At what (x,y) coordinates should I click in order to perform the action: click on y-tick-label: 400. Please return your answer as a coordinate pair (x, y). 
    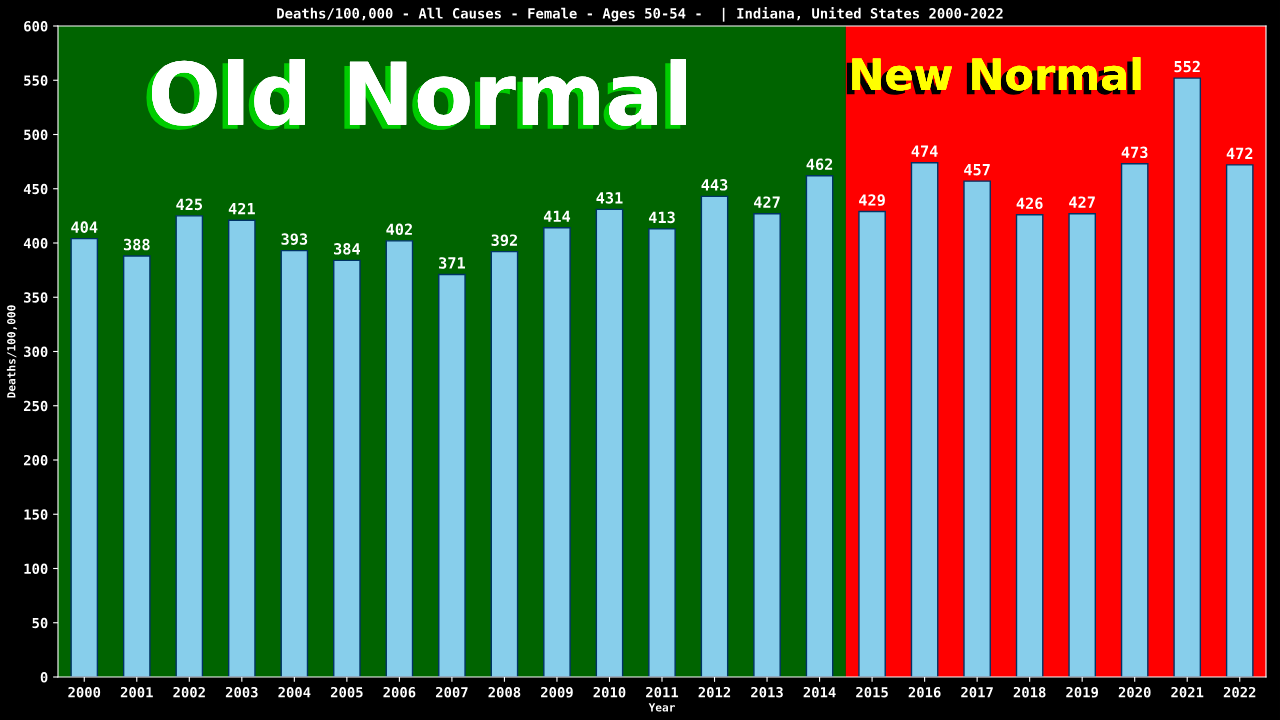
    Looking at the image, I should click on (35, 243).